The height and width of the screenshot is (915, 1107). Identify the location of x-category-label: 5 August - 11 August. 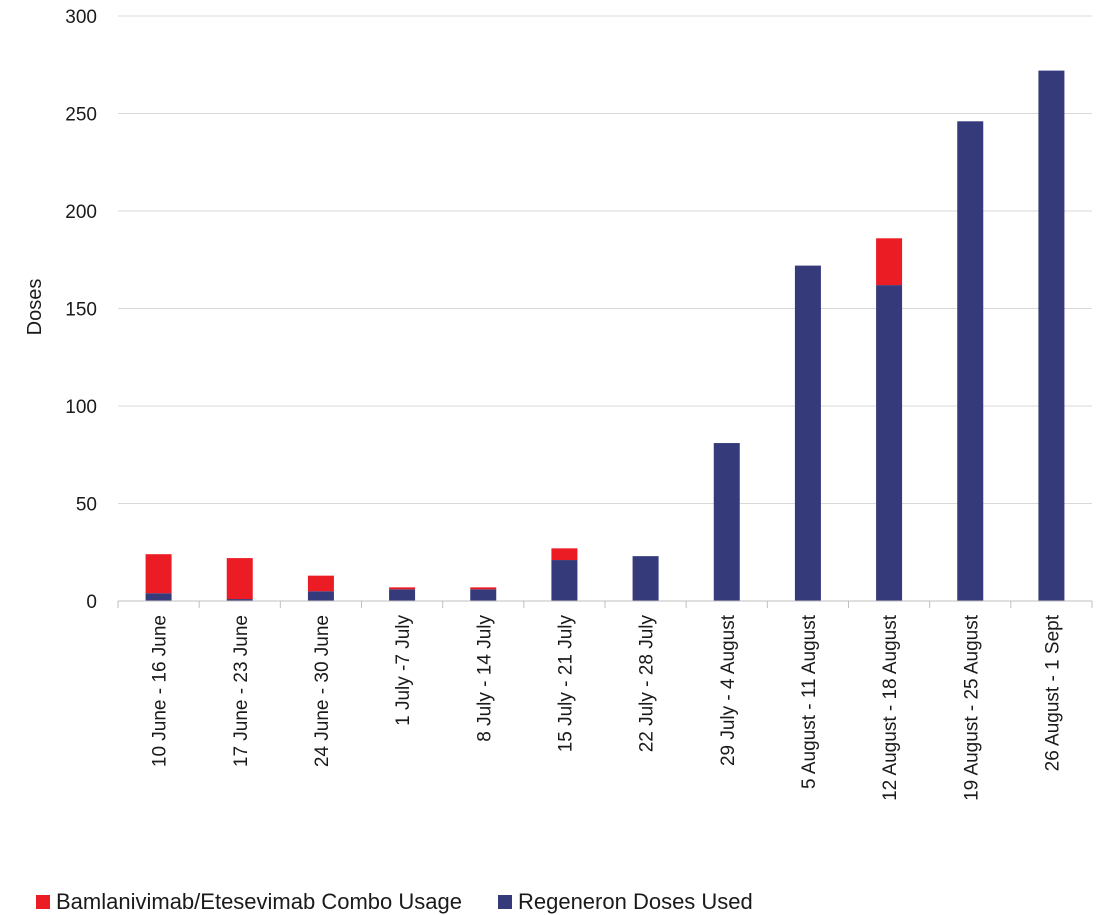
(809, 701).